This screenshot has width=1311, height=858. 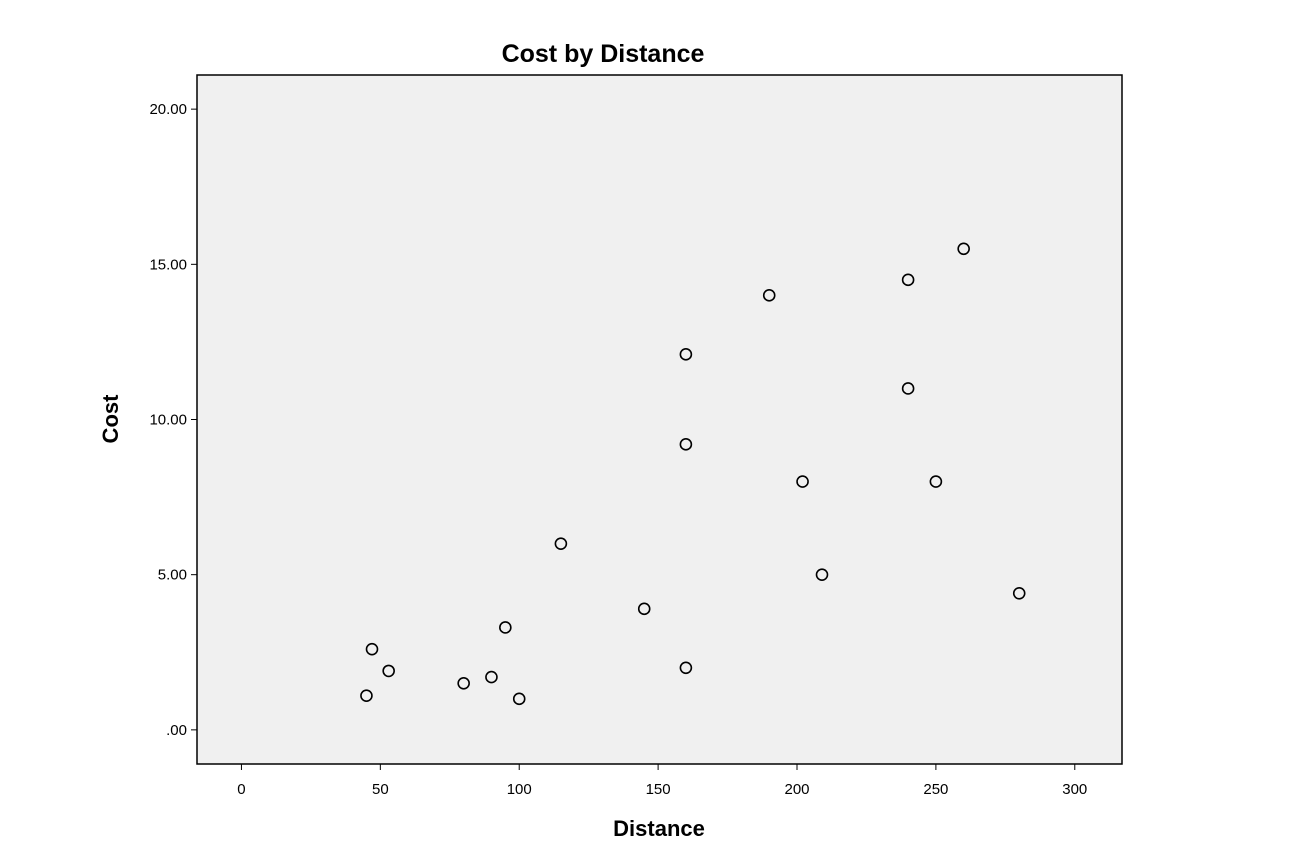 I want to click on y-axis-ticks: .00 5.00 10.00 15.00 20.00, so click(x=173, y=420).